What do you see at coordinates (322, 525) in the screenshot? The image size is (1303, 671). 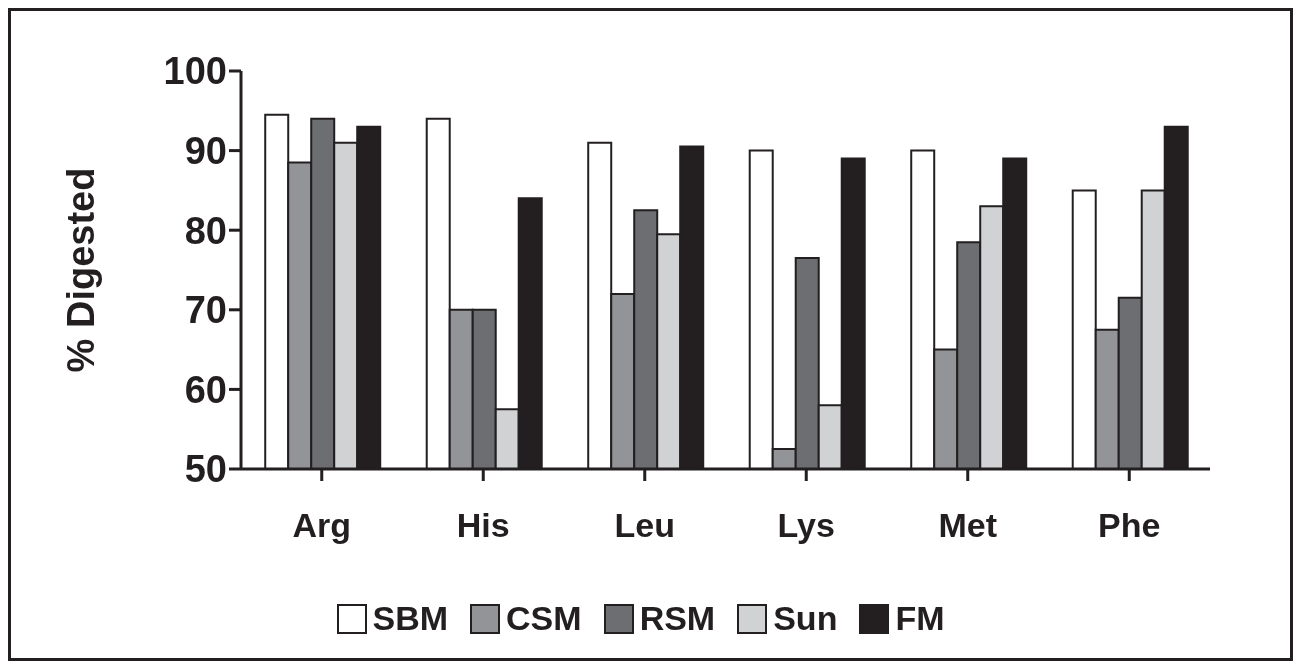 I see `x-tick-label: Arg` at bounding box center [322, 525].